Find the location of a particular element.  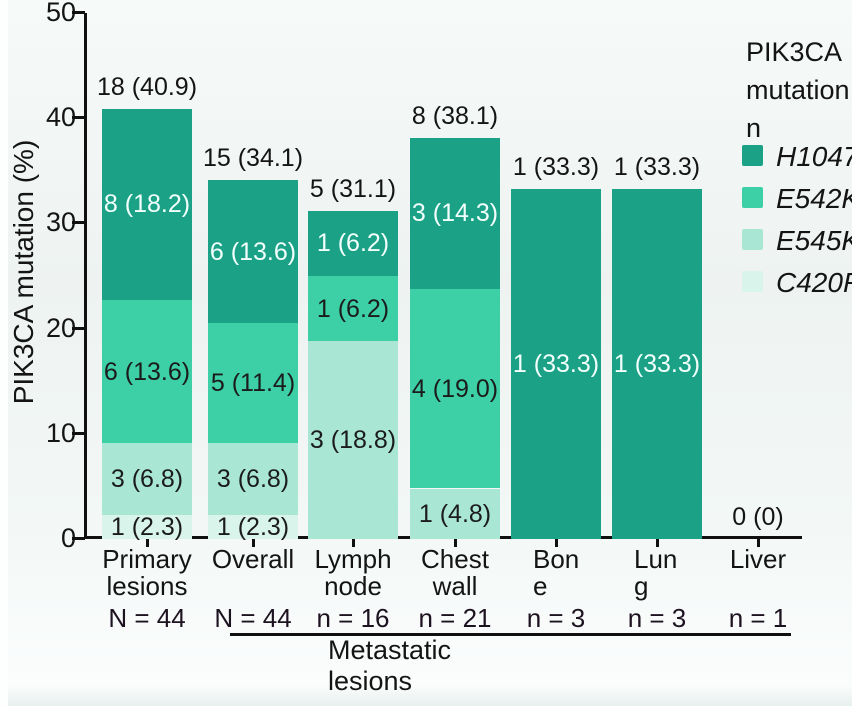

metastatic-group-label: Metastatic lesions is located at coordinates (390, 665).